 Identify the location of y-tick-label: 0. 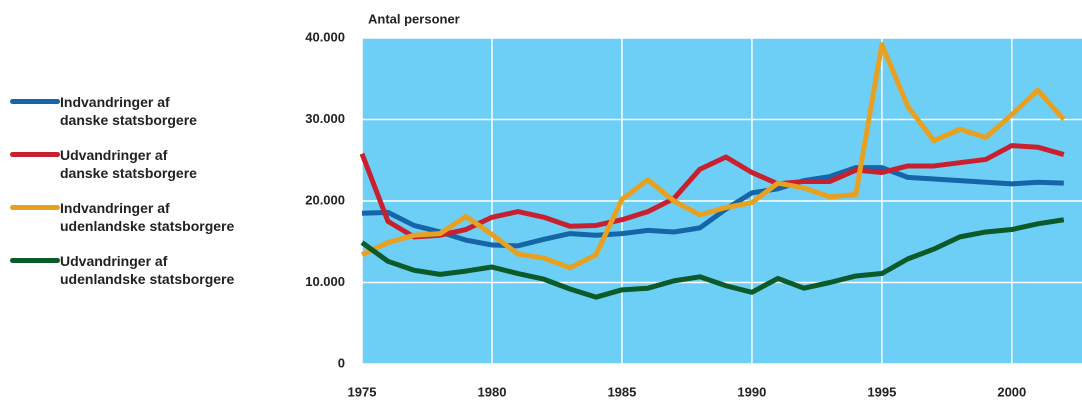
(341, 362).